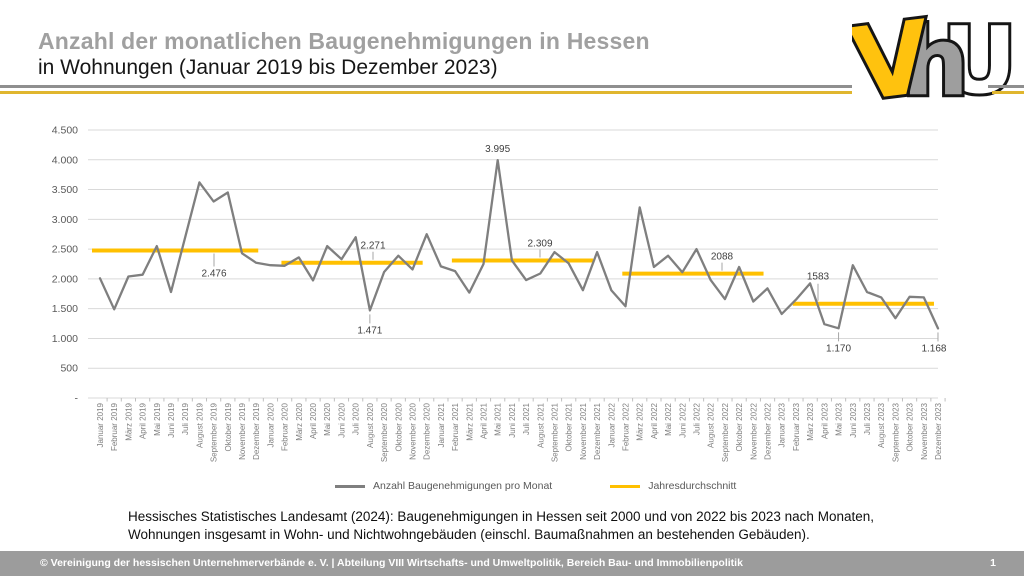 This screenshot has width=1024, height=576. What do you see at coordinates (640, 421) in the screenshot?
I see `x-tick-label: März 2022` at bounding box center [640, 421].